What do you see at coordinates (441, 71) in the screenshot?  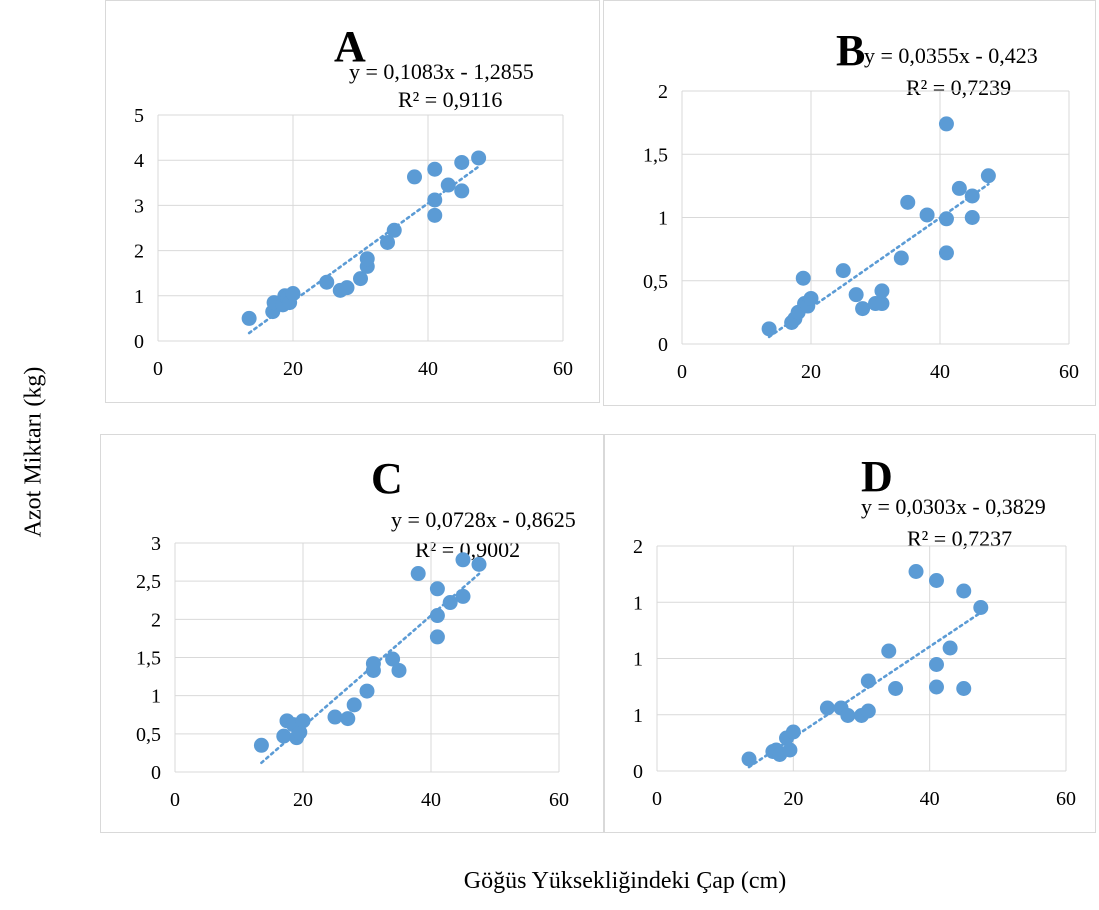 I see `equation-a: y = 0,1083x - 1,2855` at bounding box center [441, 71].